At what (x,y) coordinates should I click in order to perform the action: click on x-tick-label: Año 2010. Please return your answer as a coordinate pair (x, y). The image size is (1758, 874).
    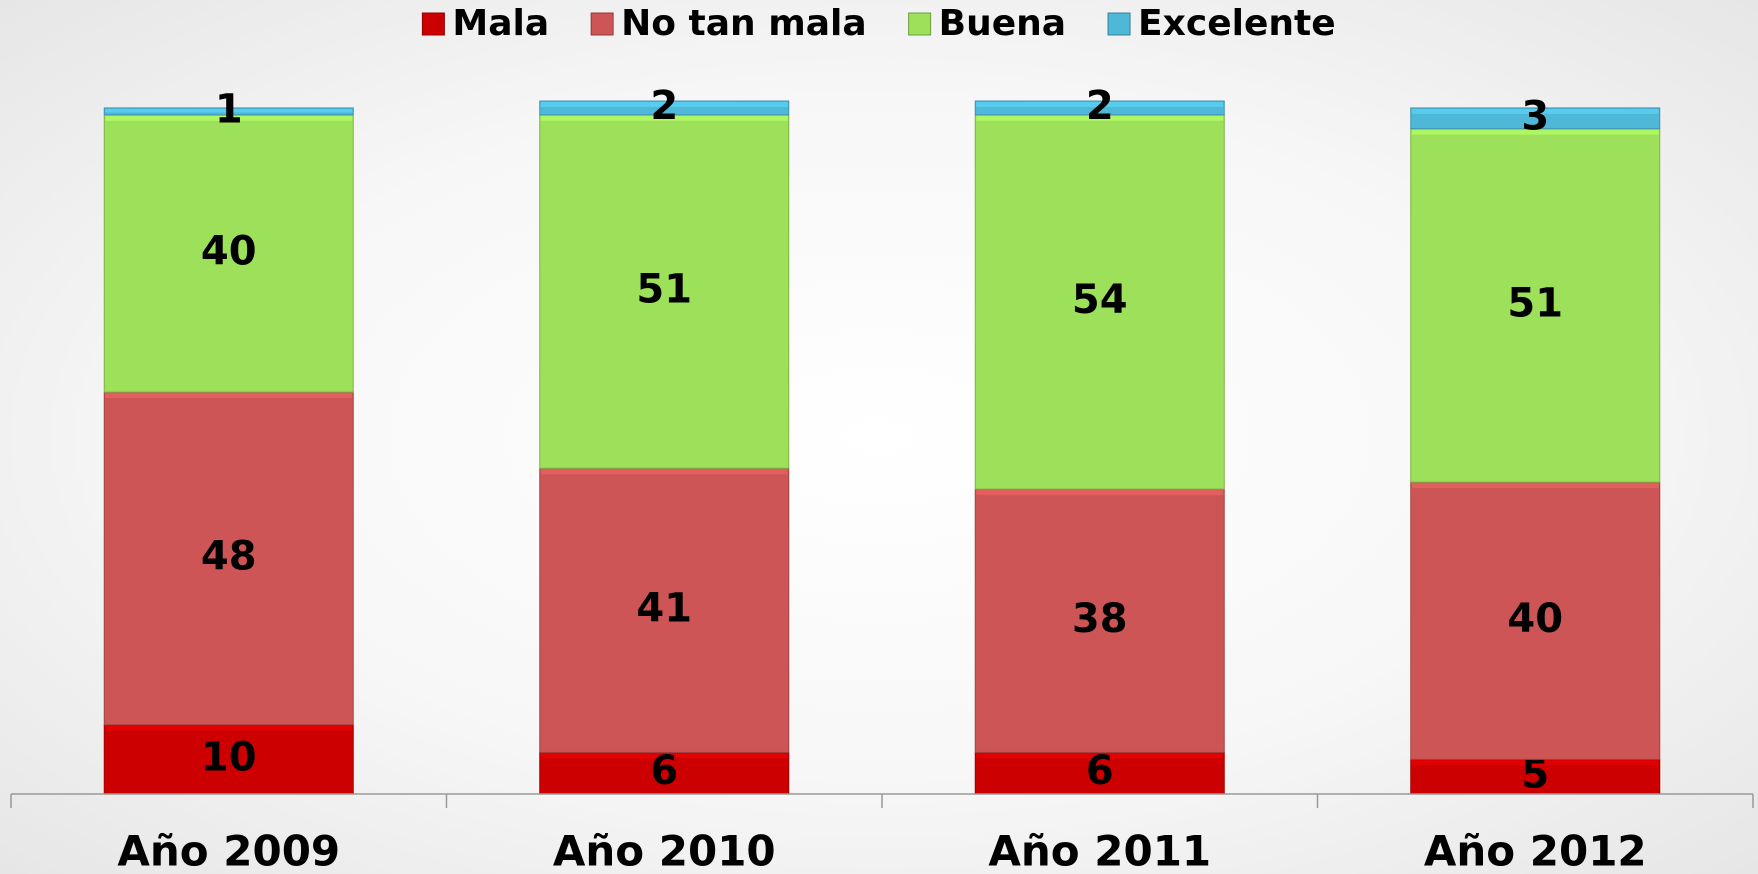
    Looking at the image, I should click on (664, 850).